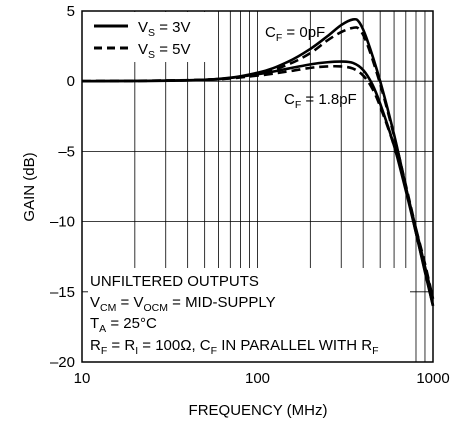  Describe the element at coordinates (29, 186) in the screenshot. I see `y-axis-title: GAIN (dB)` at that location.